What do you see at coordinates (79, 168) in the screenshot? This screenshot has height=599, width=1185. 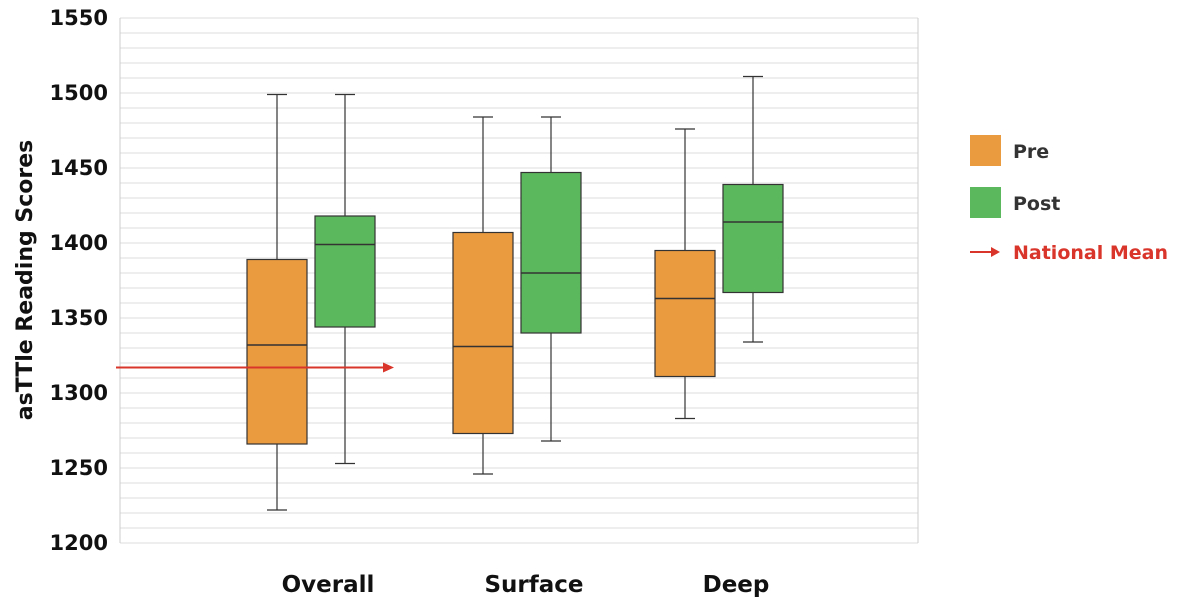 I see `y-tick-label: 1450` at bounding box center [79, 168].